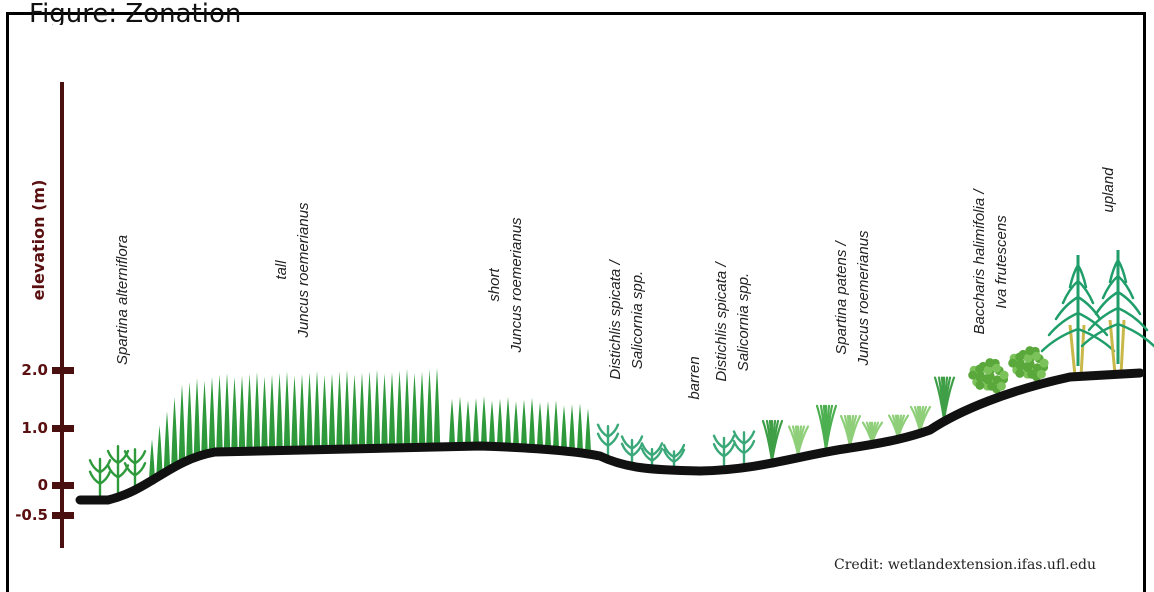  I want to click on zone-label-line: Spartina alterniflora, so click(122, 300).